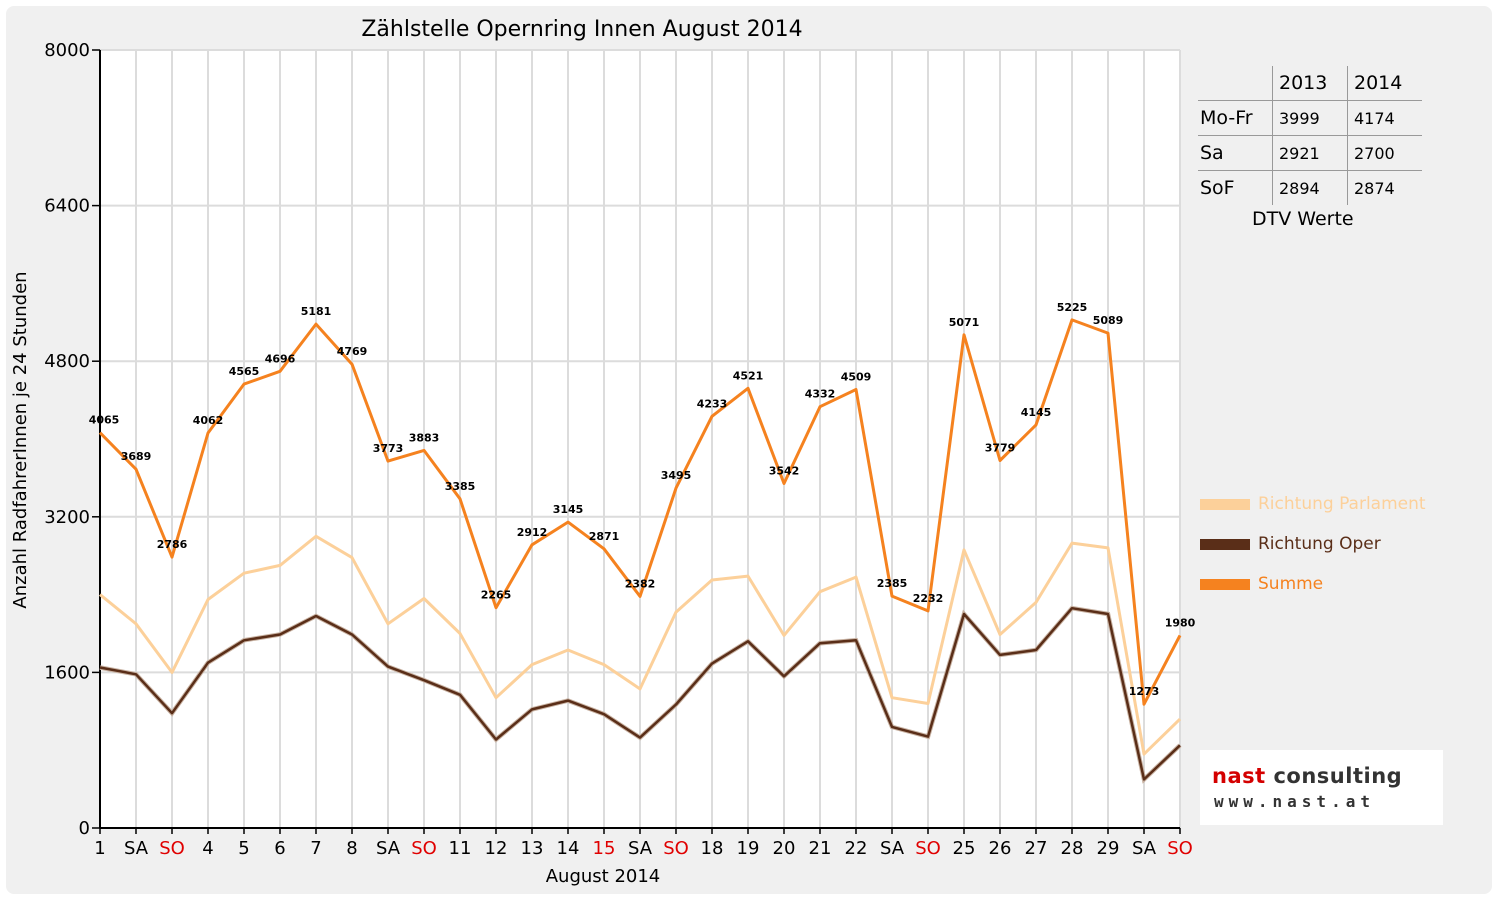  What do you see at coordinates (1384, 153) in the screenshot?
I see `dtv-value-2014: 2700` at bounding box center [1384, 153].